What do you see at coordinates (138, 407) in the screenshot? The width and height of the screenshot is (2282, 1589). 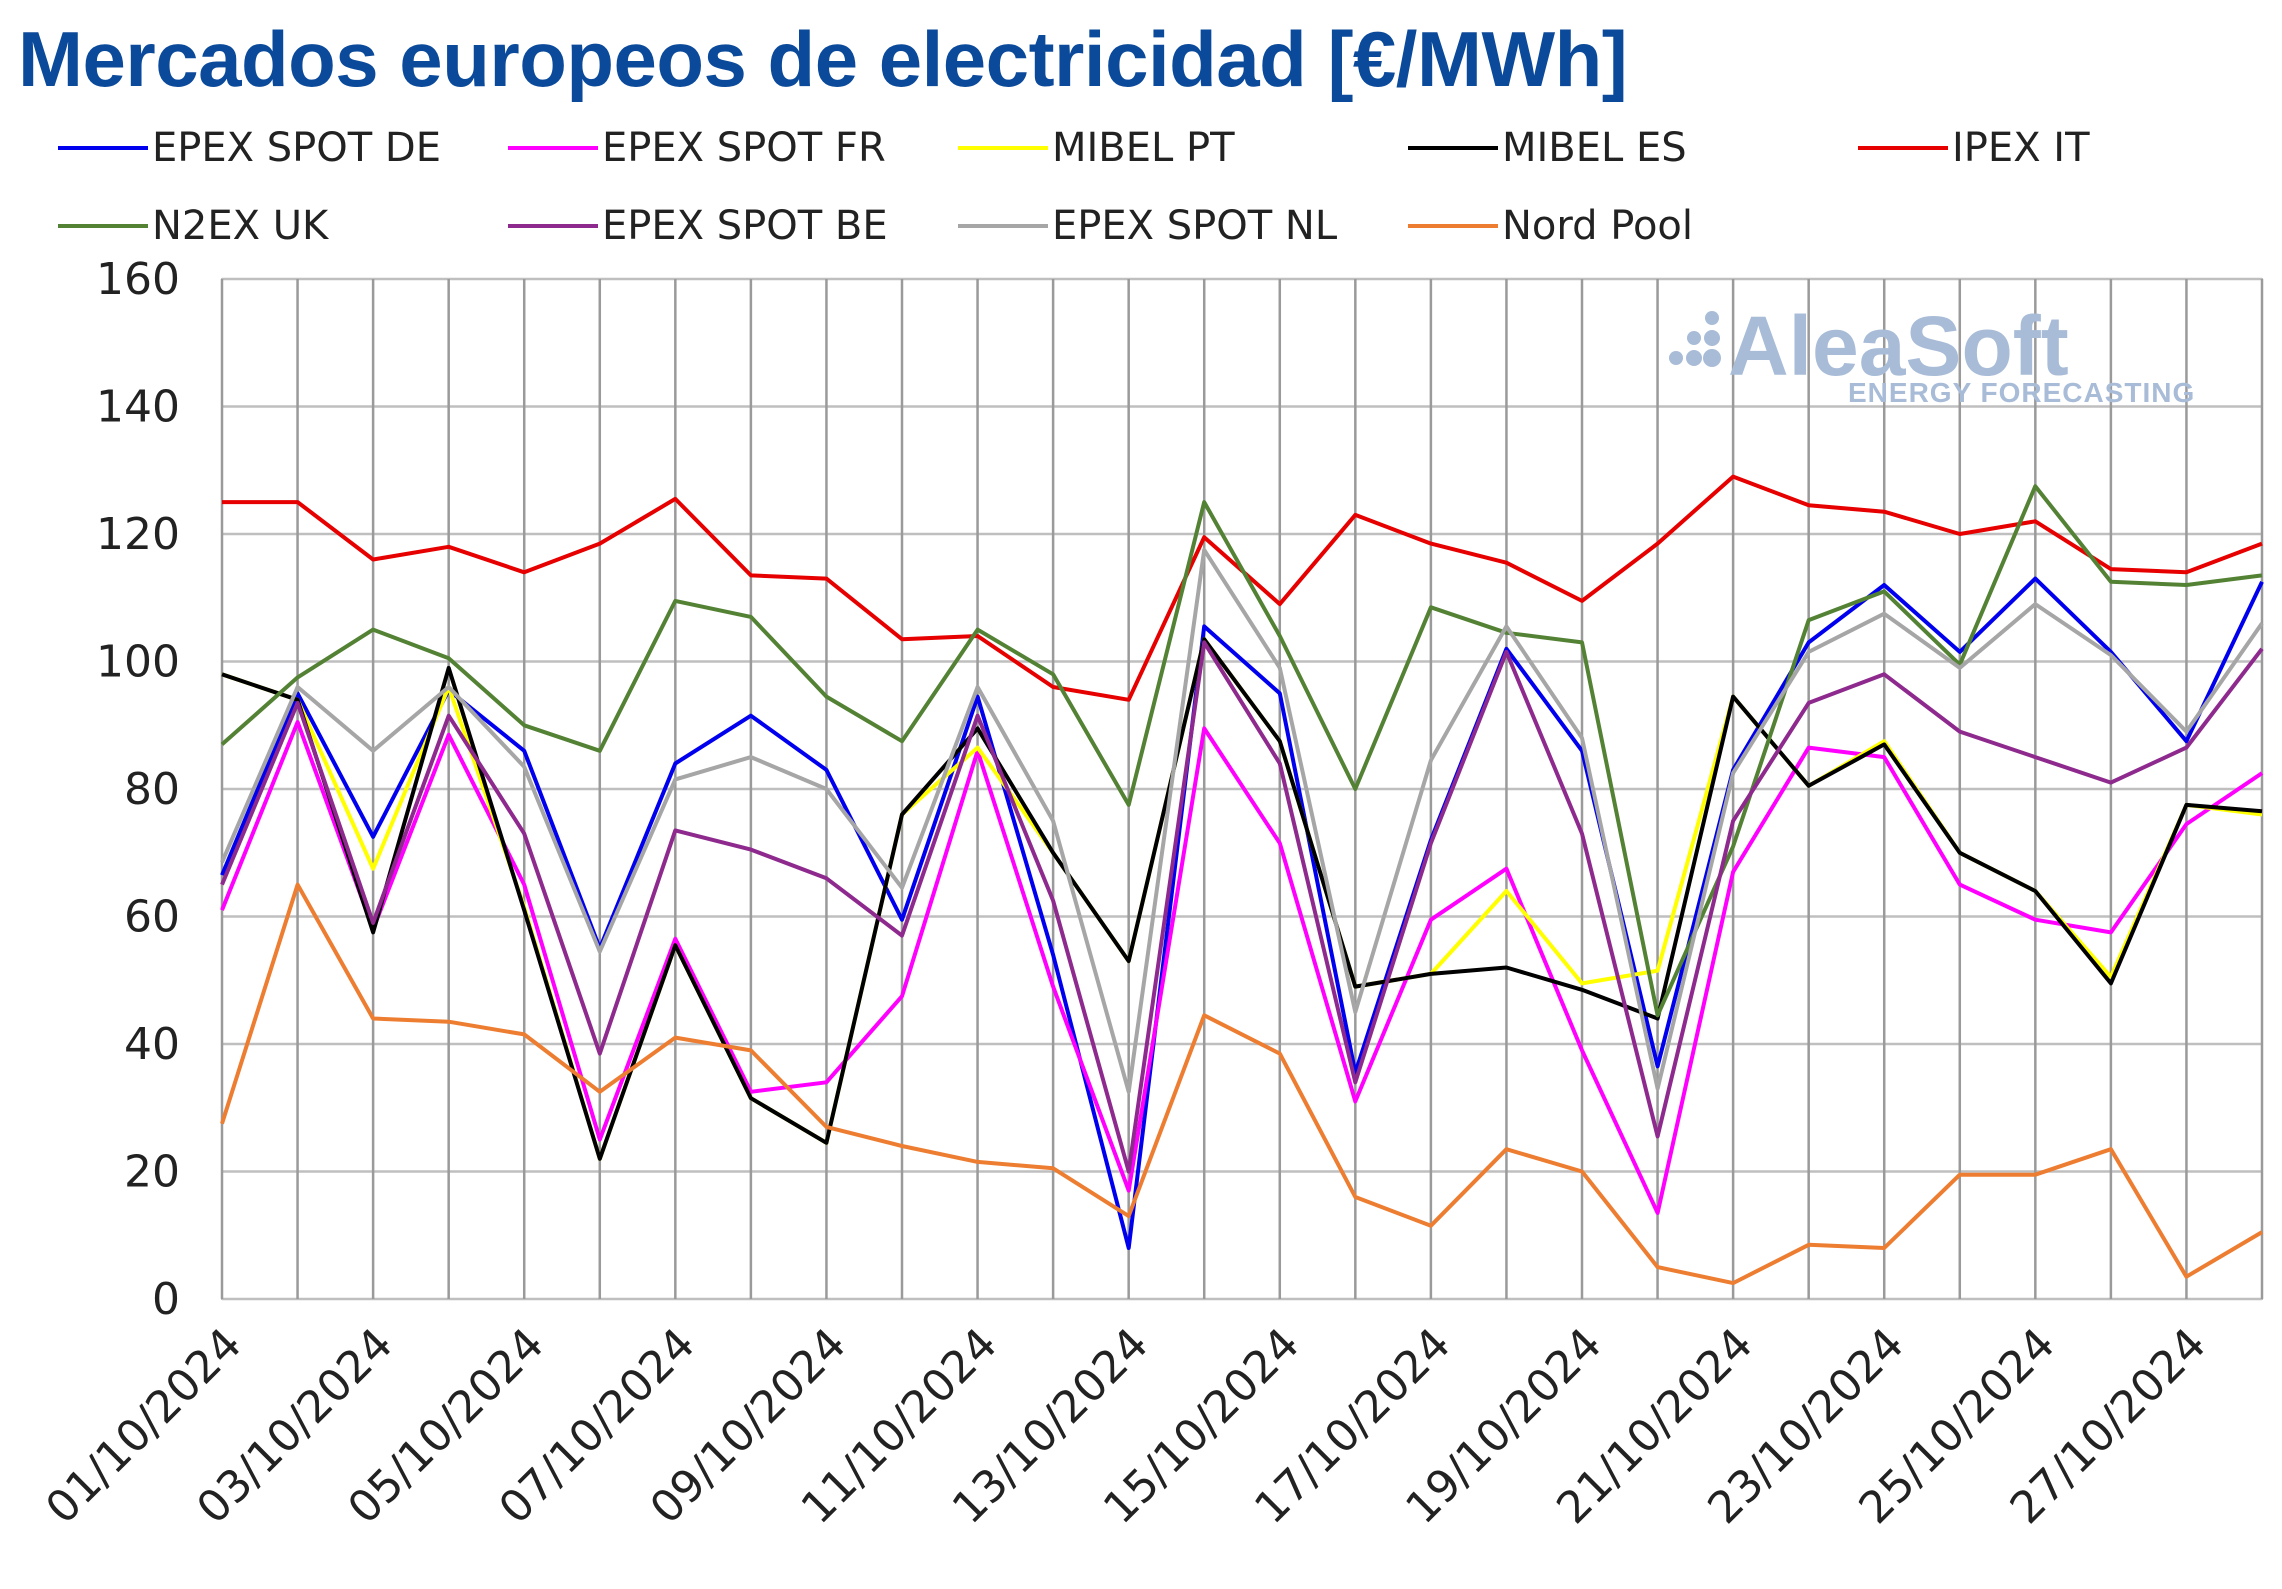 I see `y-tick-label: 140` at bounding box center [138, 407].